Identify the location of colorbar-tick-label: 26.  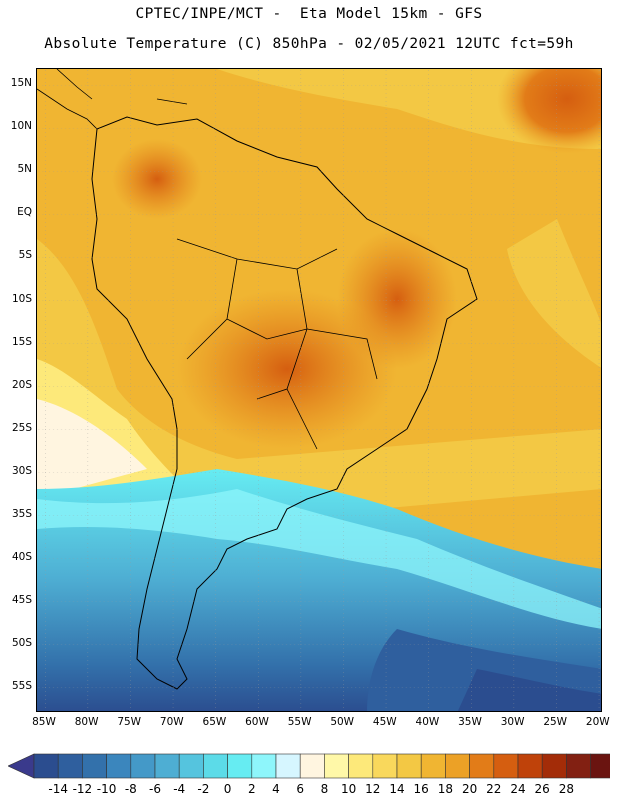
(542, 789).